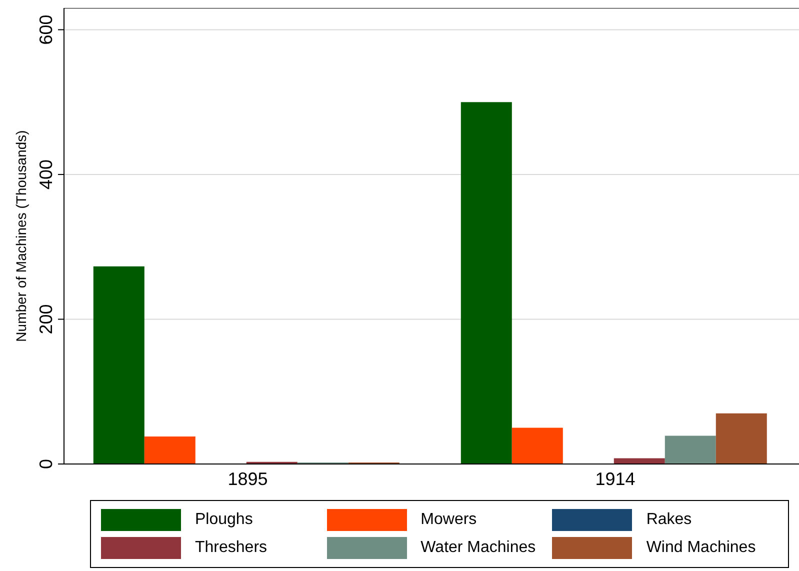 The width and height of the screenshot is (799, 571). What do you see at coordinates (669, 520) in the screenshot?
I see `legend-label: Rakes` at bounding box center [669, 520].